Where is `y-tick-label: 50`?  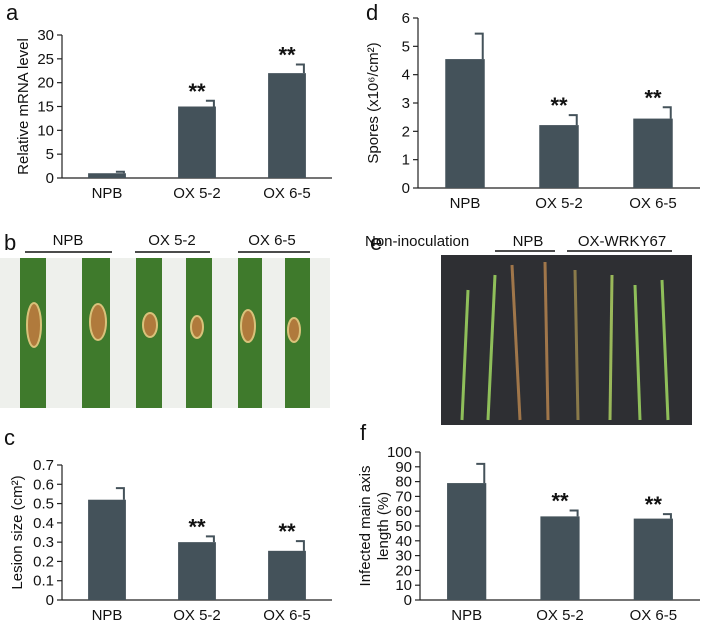 y-tick-label: 50 is located at coordinates (403, 526).